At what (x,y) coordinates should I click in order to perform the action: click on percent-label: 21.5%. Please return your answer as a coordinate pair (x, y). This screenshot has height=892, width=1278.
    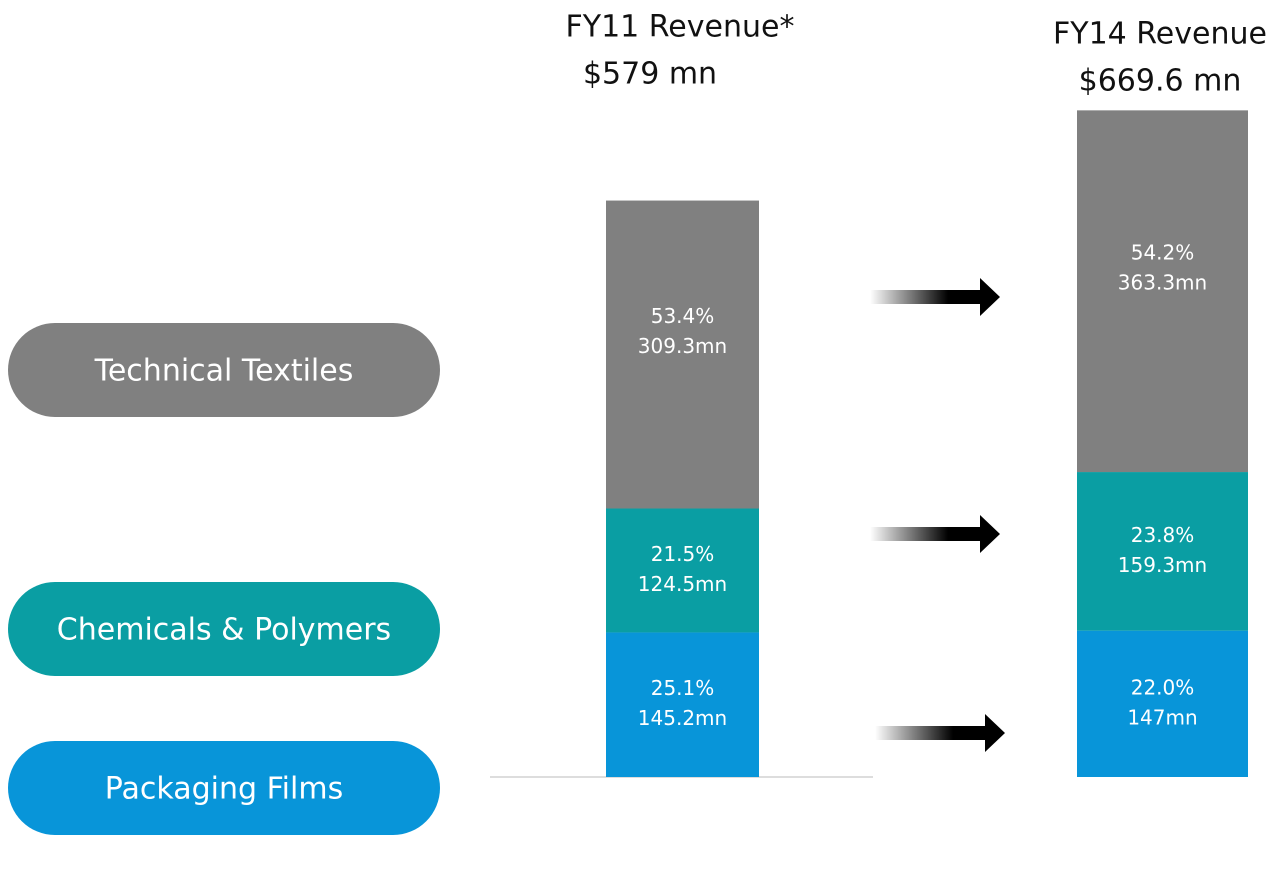
    Looking at the image, I should click on (683, 554).